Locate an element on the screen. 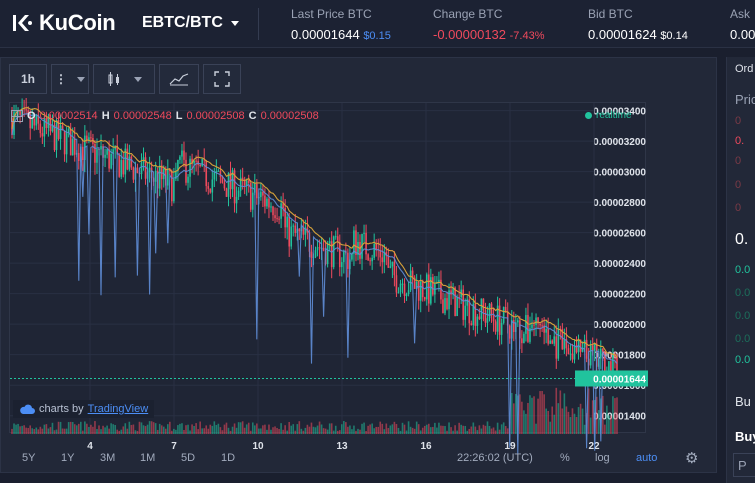 Image resolution: width=755 pixels, height=483 pixels. percent-toggle: % is located at coordinates (565, 458).